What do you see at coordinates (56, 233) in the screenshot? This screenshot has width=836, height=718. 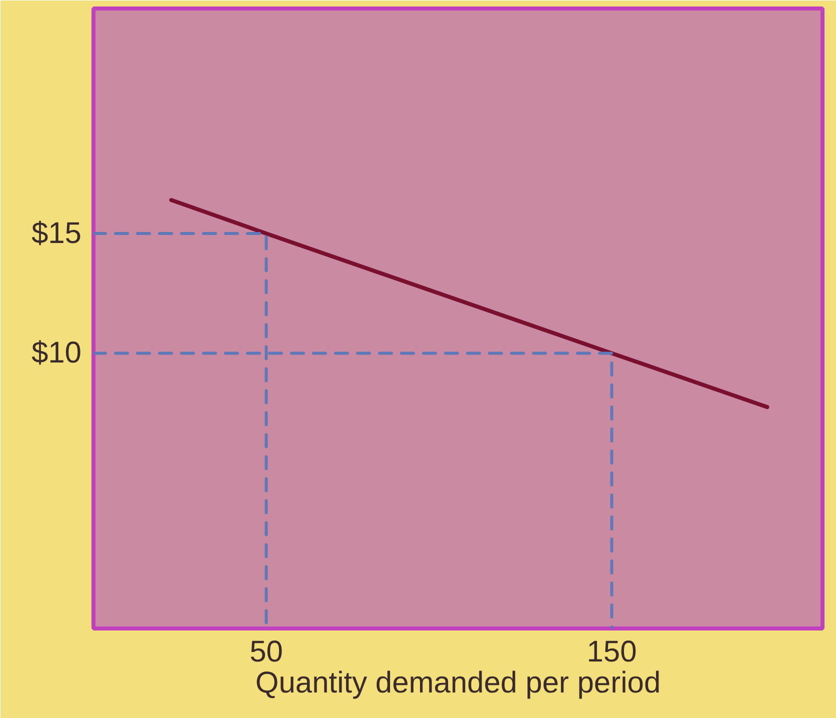 I see `y-tick-label: $15` at bounding box center [56, 233].